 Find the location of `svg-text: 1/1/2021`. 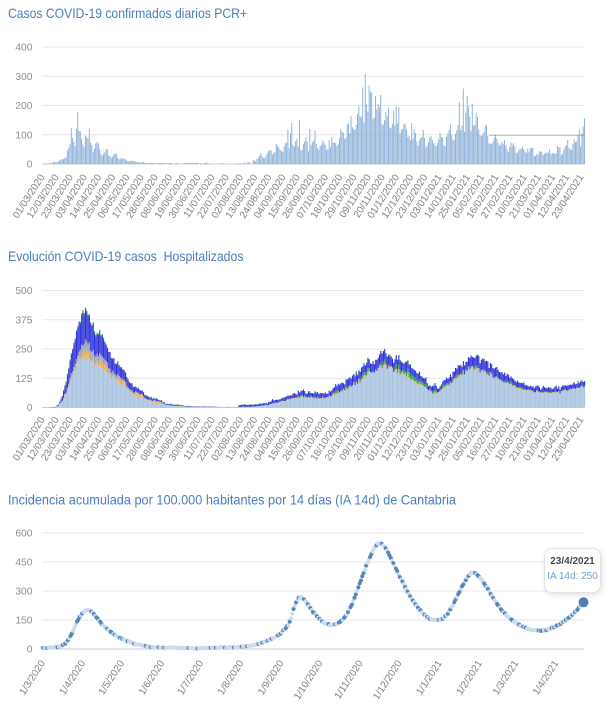

svg-text: 1/1/2021 is located at coordinates (429, 677).